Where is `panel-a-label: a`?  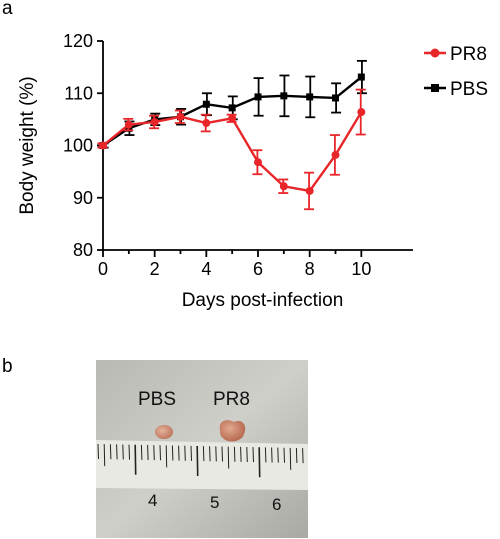
panel-a-label: a is located at coordinates (7, 9).